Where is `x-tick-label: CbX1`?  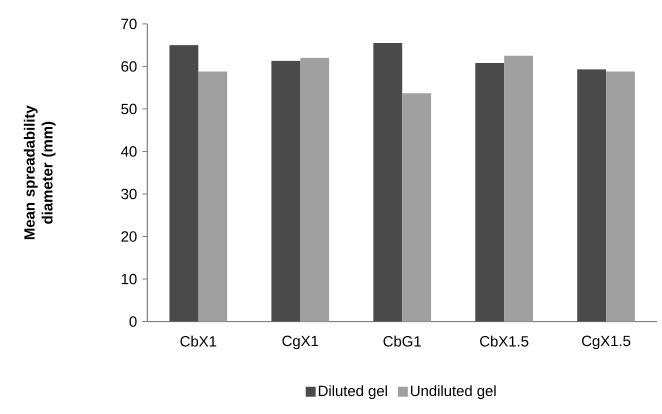
x-tick-label: CbX1 is located at coordinates (198, 341).